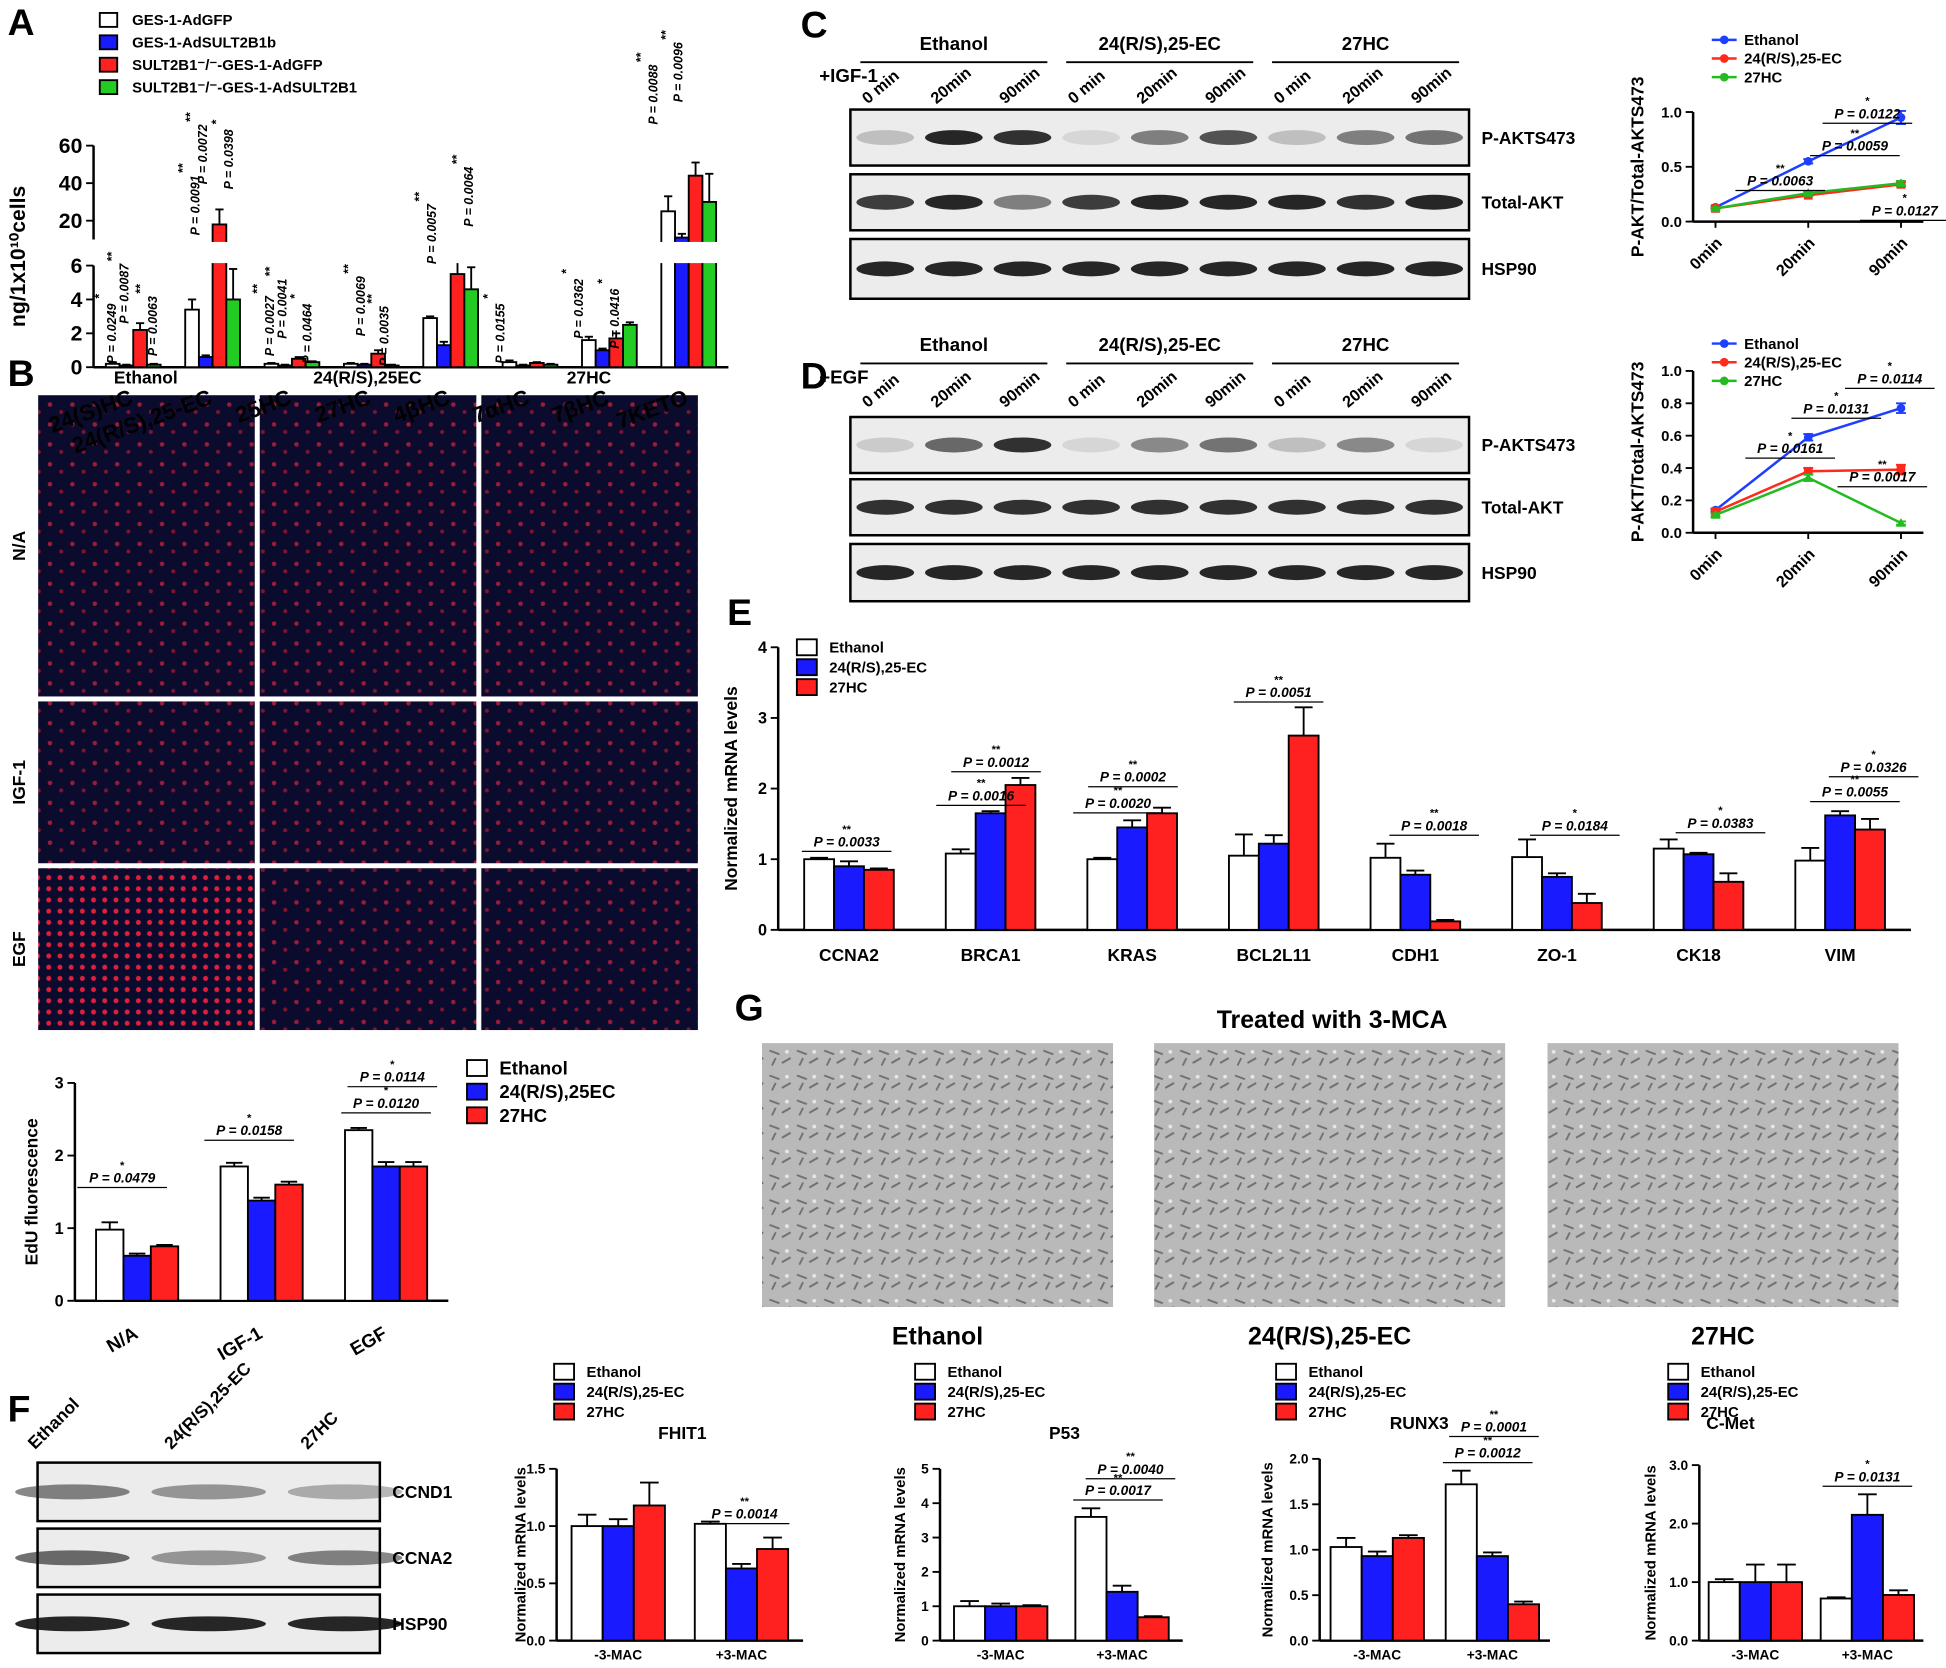 This screenshot has width=1946, height=1668. Describe the element at coordinates (227, 65) in the screenshot. I see `legend-label: SULT2B1⁻/⁻-GES-1-AdGFP` at that location.